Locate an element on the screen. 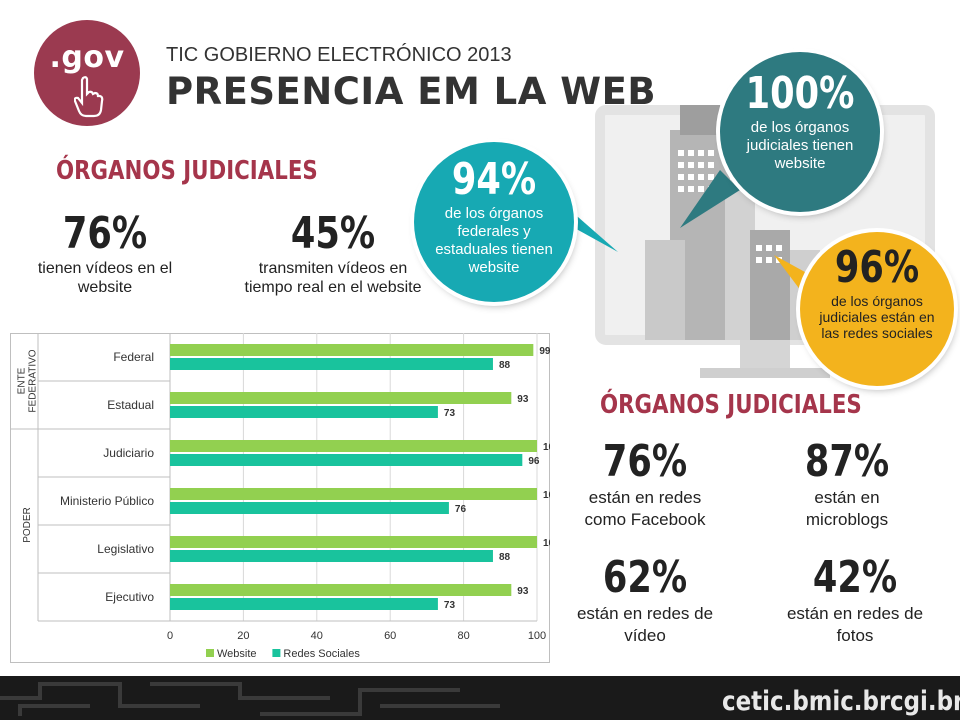  category-label: Judiciario is located at coordinates (128, 453).